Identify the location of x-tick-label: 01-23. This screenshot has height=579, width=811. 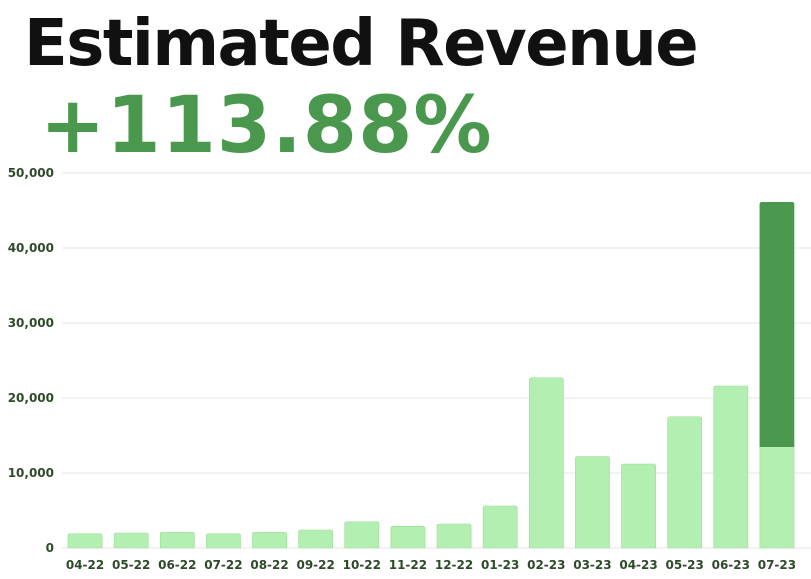
(500, 565).